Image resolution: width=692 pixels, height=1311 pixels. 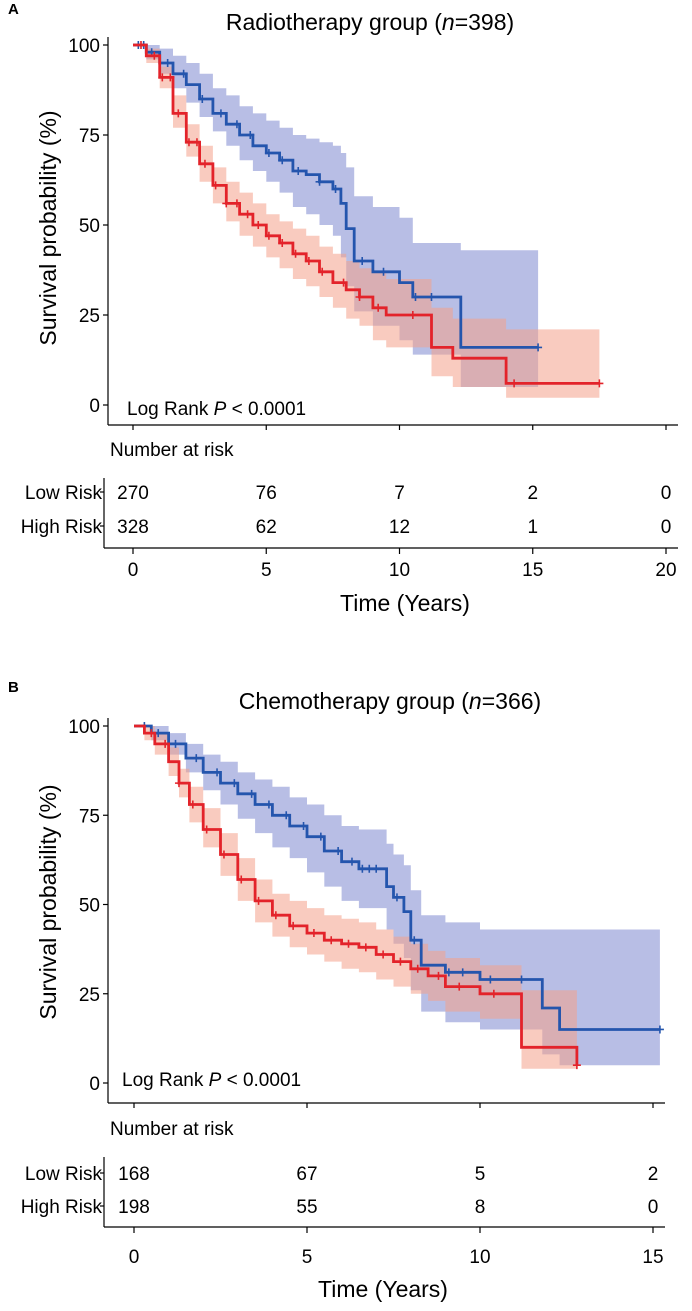 What do you see at coordinates (399, 493) in the screenshot?
I see `risk-count: 7` at bounding box center [399, 493].